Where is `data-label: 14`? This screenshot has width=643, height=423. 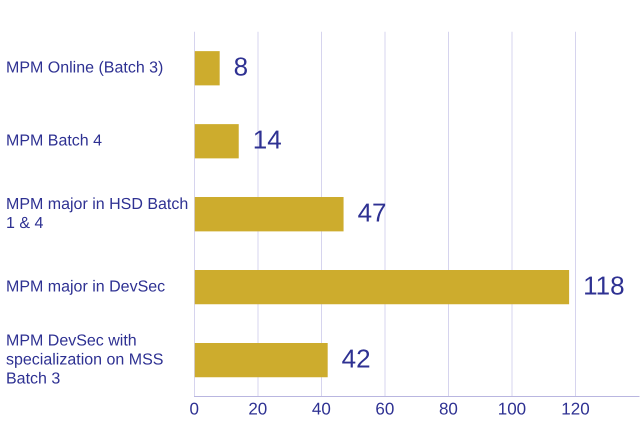 data-label: 14 is located at coordinates (267, 139).